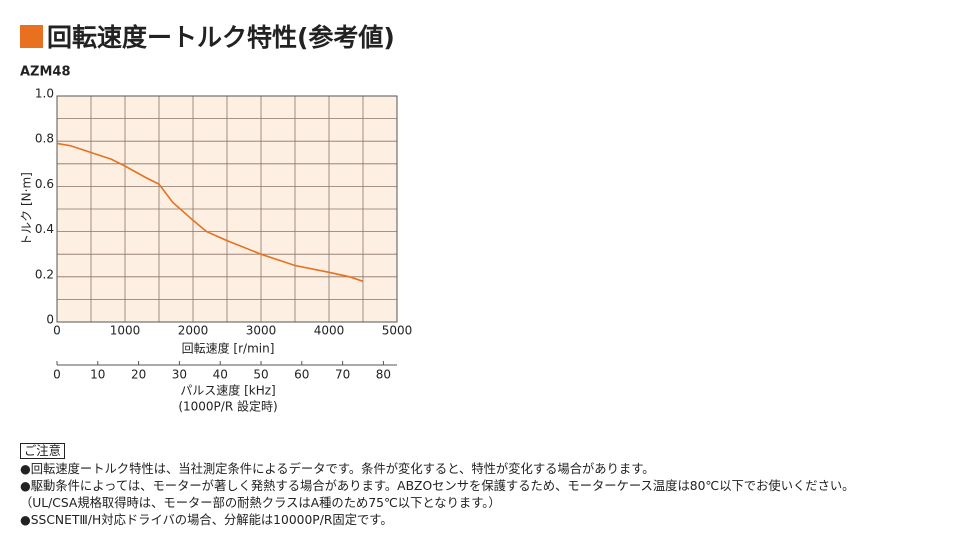 The width and height of the screenshot is (973, 545). I want to click on y-tick-label: 0.2, so click(44, 274).